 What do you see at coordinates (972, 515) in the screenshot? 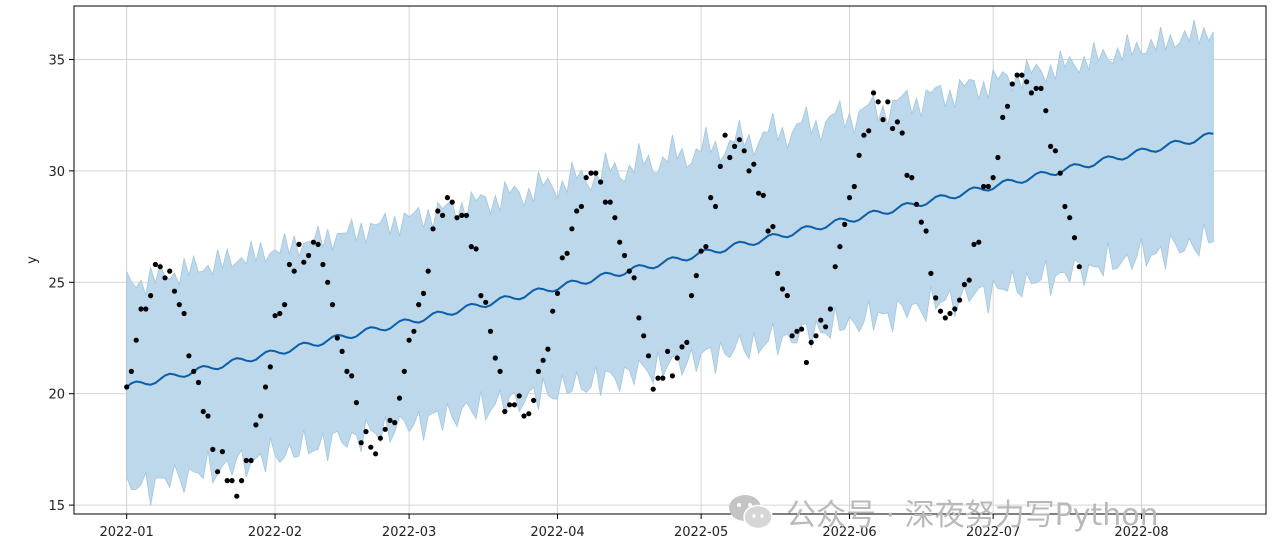
I see `watermark-text: 公众号 · 深夜努力写Python` at bounding box center [972, 515].